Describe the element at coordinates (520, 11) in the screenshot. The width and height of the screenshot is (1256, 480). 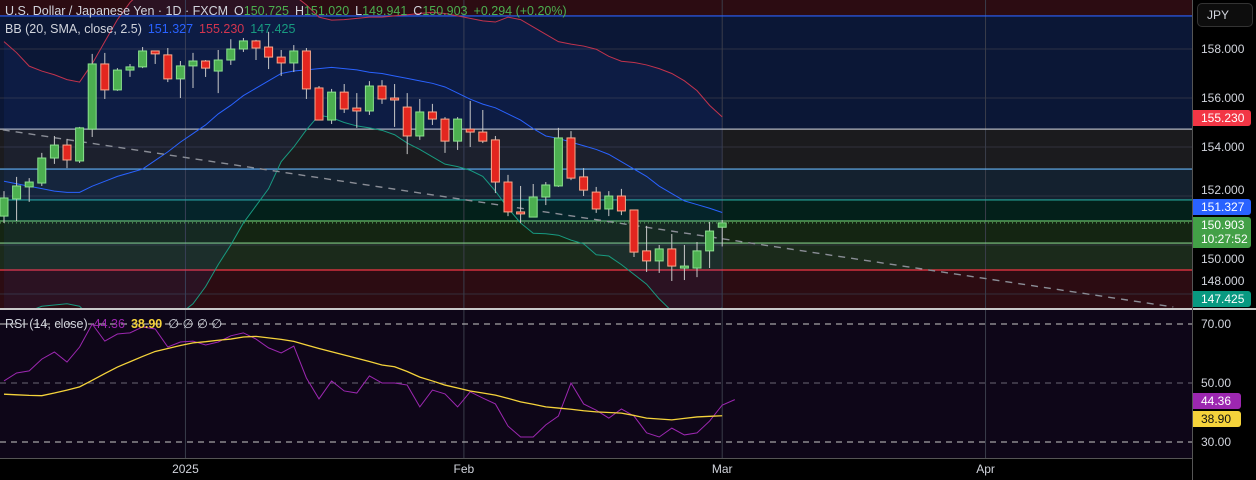
I see `change-value: +0.294 (+0.20%)` at that location.